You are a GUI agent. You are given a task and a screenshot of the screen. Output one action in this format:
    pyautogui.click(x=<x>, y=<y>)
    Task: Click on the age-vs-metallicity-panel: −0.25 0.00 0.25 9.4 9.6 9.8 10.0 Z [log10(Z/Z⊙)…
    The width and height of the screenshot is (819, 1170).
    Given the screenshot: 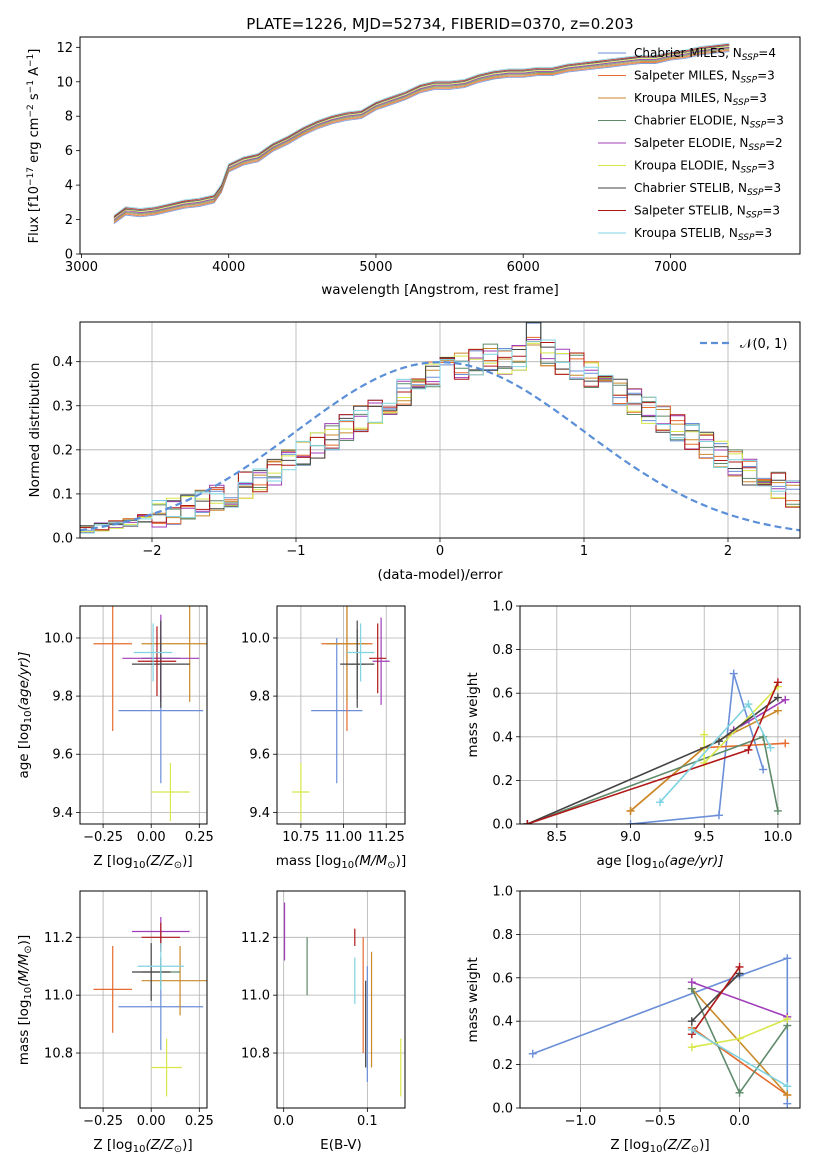 What is the action you would take?
    pyautogui.click(x=115, y=738)
    